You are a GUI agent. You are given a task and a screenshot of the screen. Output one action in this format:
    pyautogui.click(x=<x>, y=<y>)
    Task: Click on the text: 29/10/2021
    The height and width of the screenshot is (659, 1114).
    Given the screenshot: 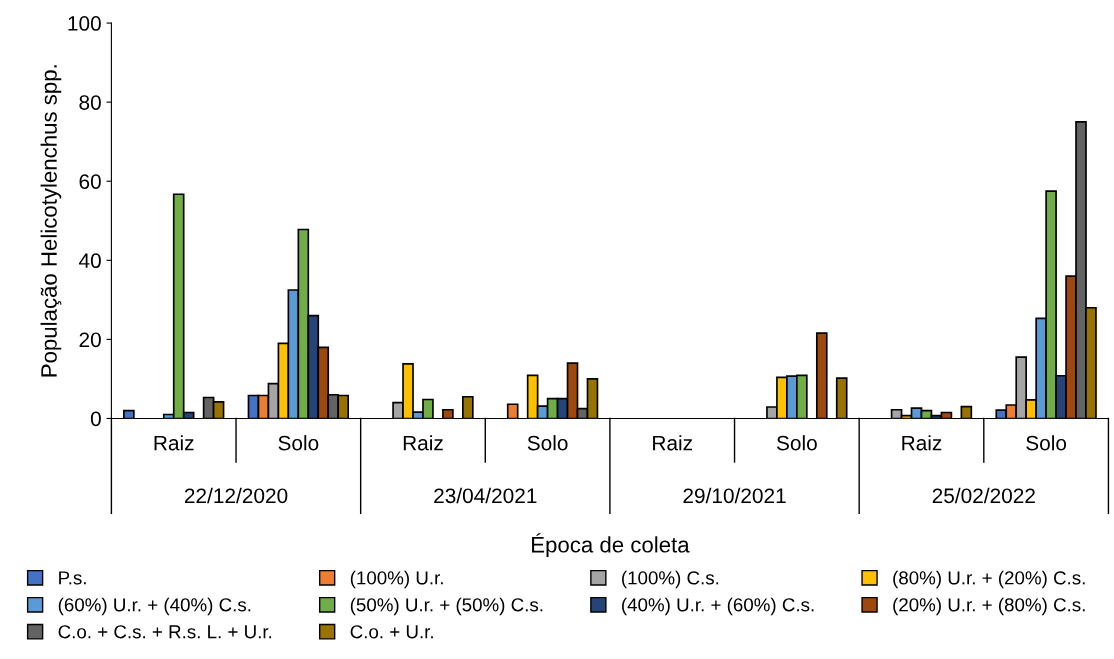 What is the action you would take?
    pyautogui.click(x=734, y=495)
    